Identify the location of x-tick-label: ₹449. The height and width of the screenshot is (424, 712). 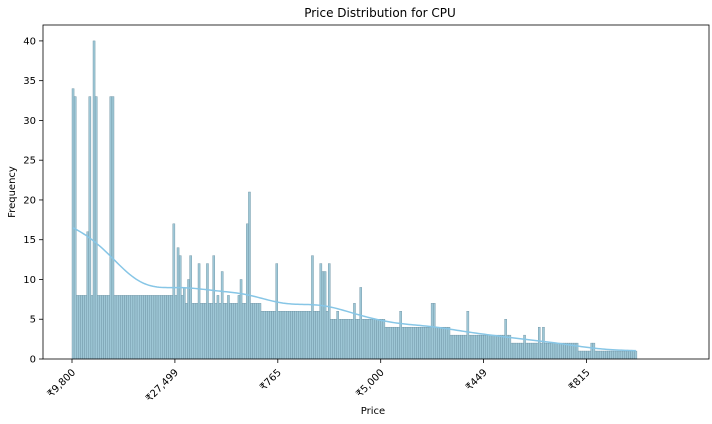
(477, 380).